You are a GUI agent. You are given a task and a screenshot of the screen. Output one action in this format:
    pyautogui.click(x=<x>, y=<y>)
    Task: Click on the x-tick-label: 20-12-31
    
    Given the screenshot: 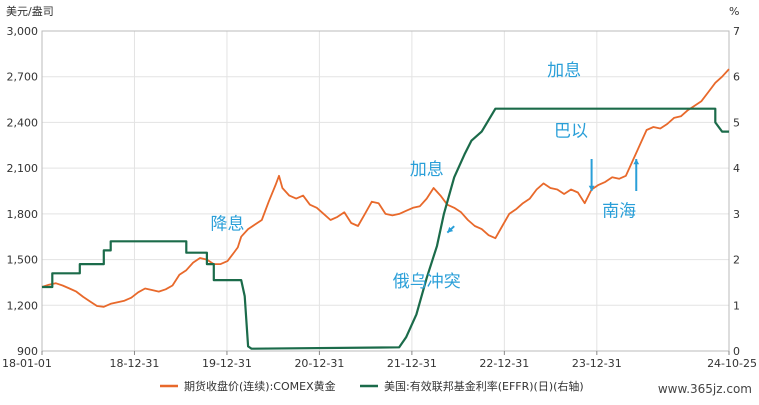 What is the action you would take?
    pyautogui.click(x=319, y=363)
    